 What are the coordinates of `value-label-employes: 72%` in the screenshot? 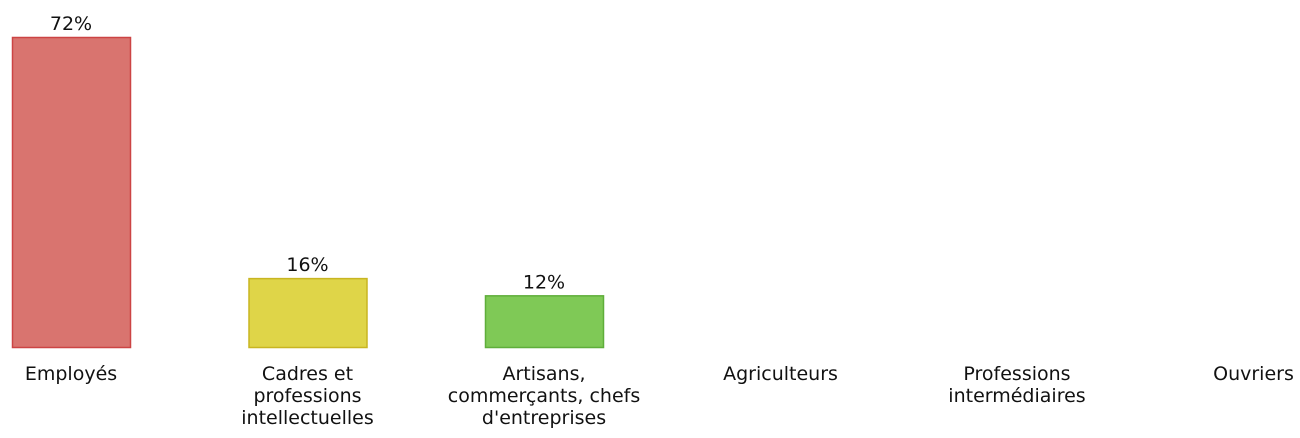 It's located at (71, 24).